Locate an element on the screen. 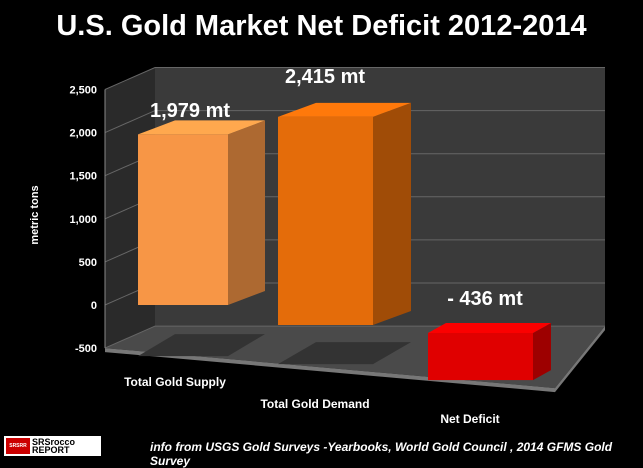 Image resolution: width=643 pixels, height=468 pixels. y-tick-label: 500 is located at coordinates (88, 263).